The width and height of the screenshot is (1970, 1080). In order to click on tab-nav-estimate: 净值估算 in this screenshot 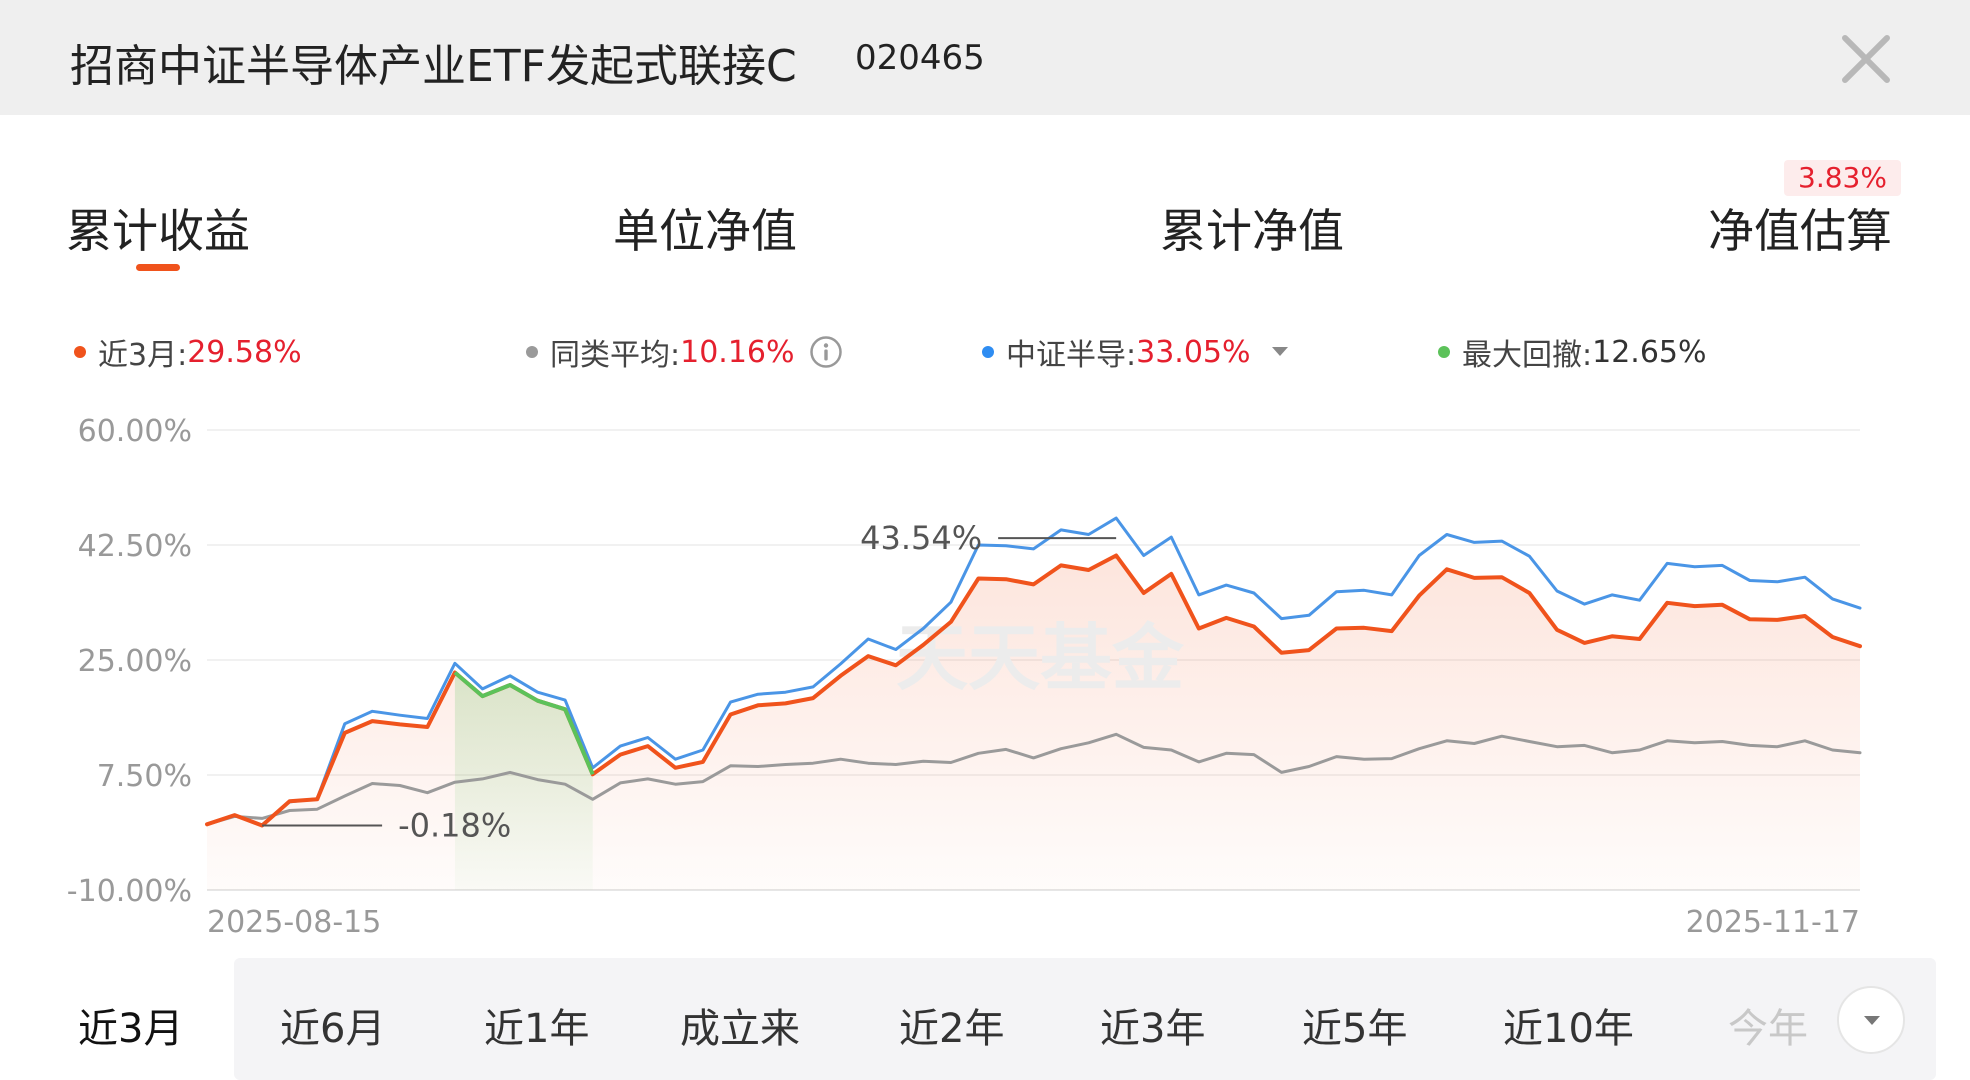, I will do `click(1800, 231)`.